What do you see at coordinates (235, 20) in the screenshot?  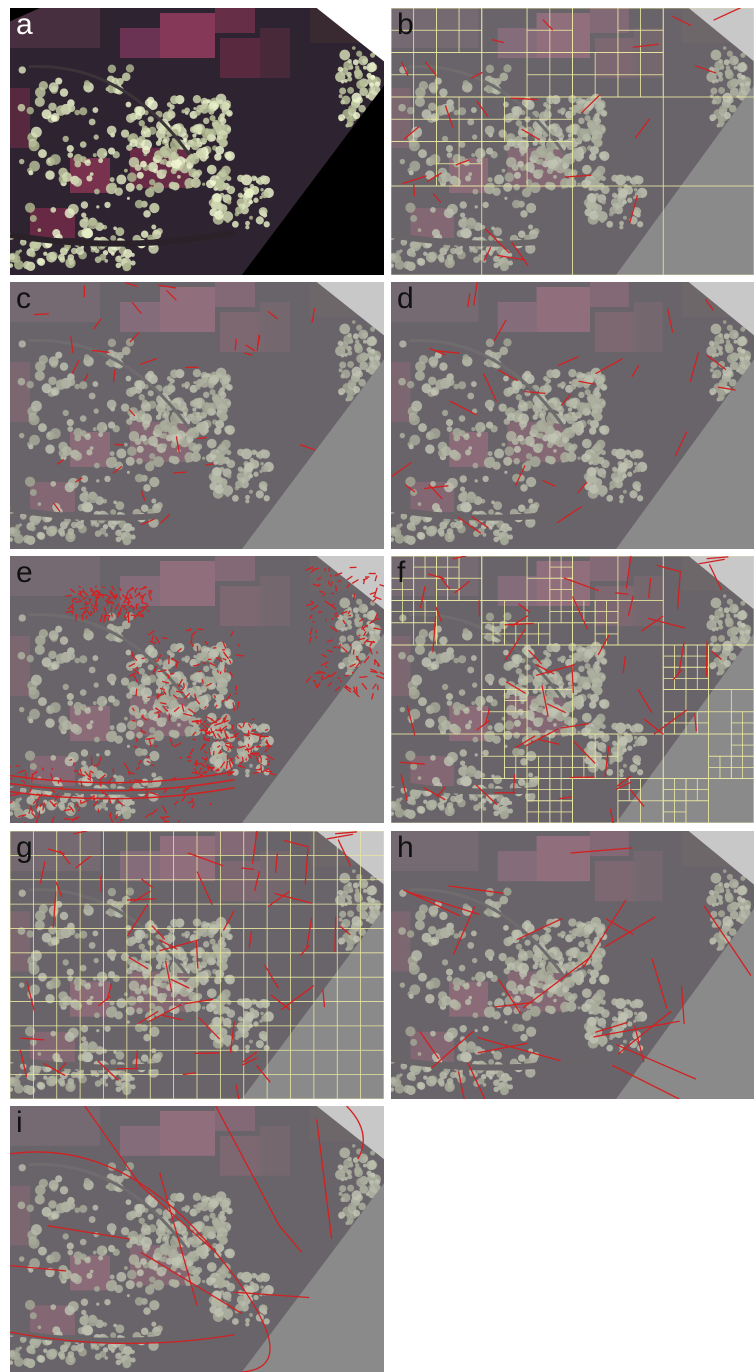 I see `field-patch` at bounding box center [235, 20].